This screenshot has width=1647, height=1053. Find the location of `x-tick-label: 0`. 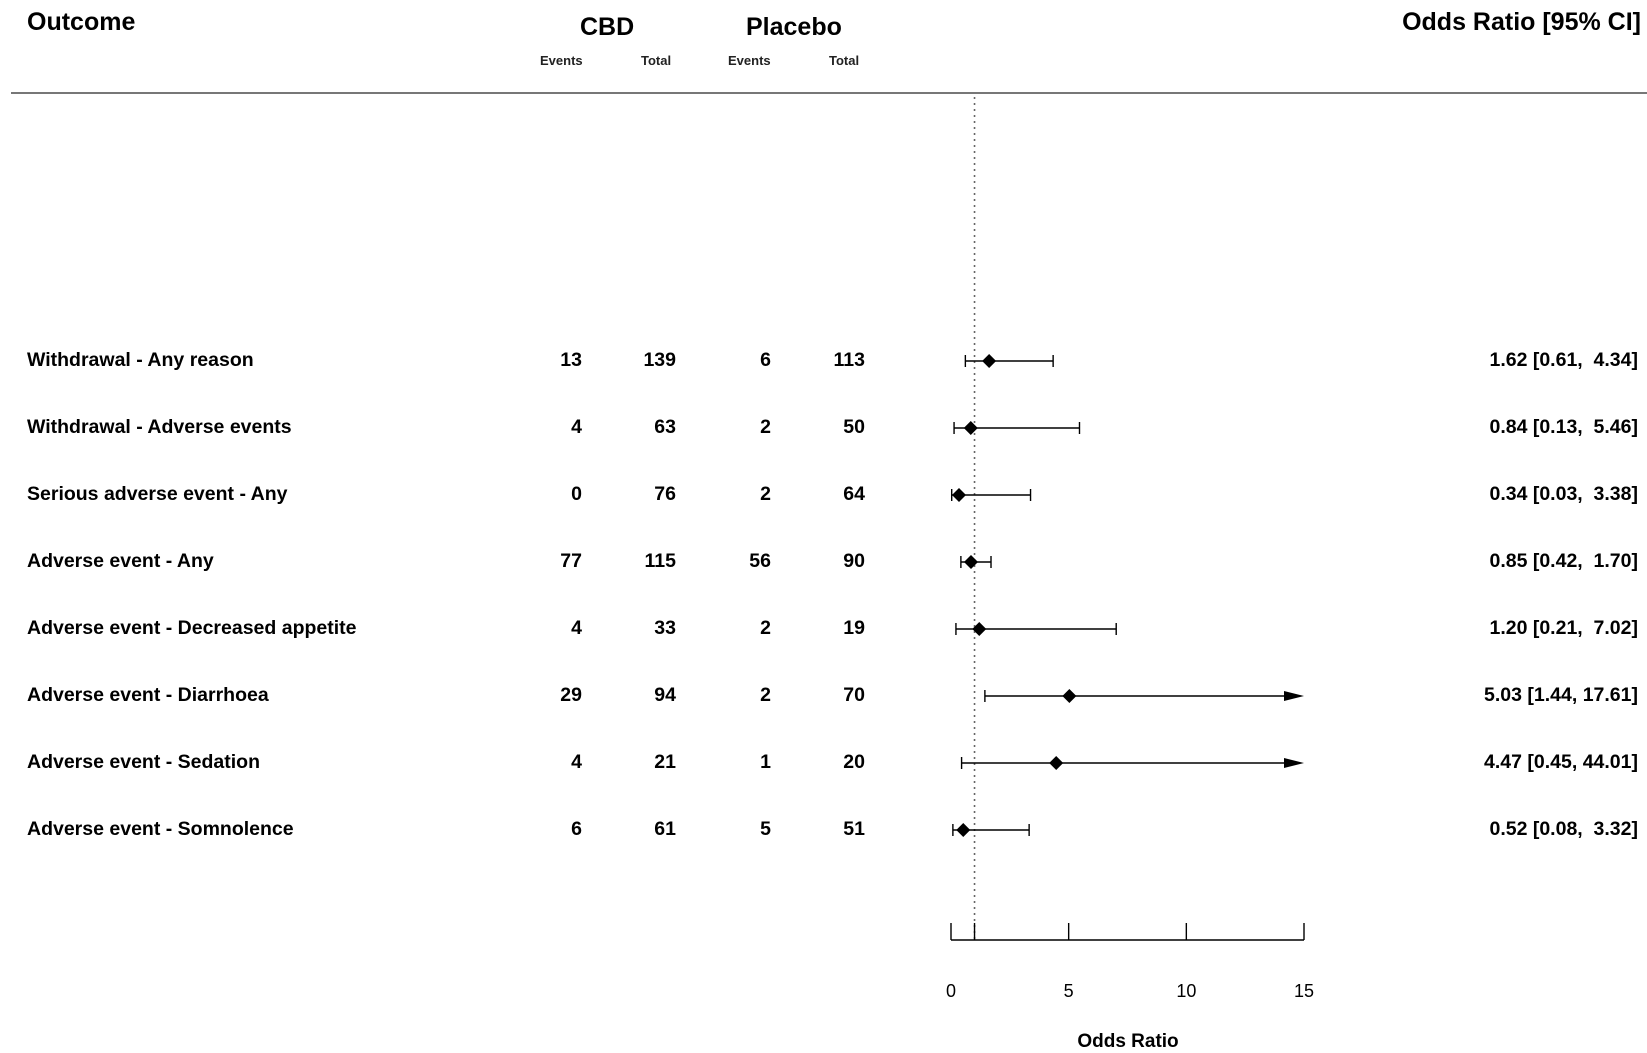

x-tick-label: 0 is located at coordinates (951, 991).